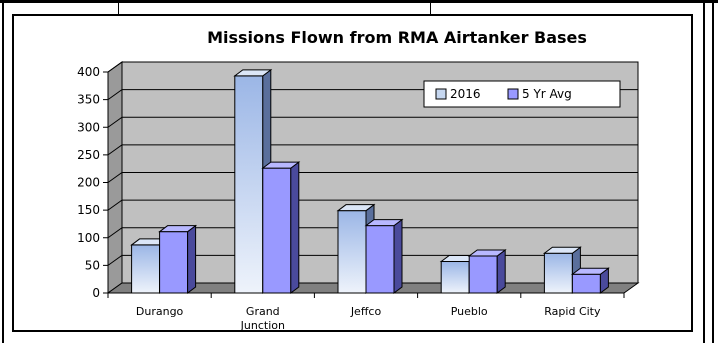 Image resolution: width=718 pixels, height=343 pixels. I want to click on y-tick-label: 350, so click(88, 100).